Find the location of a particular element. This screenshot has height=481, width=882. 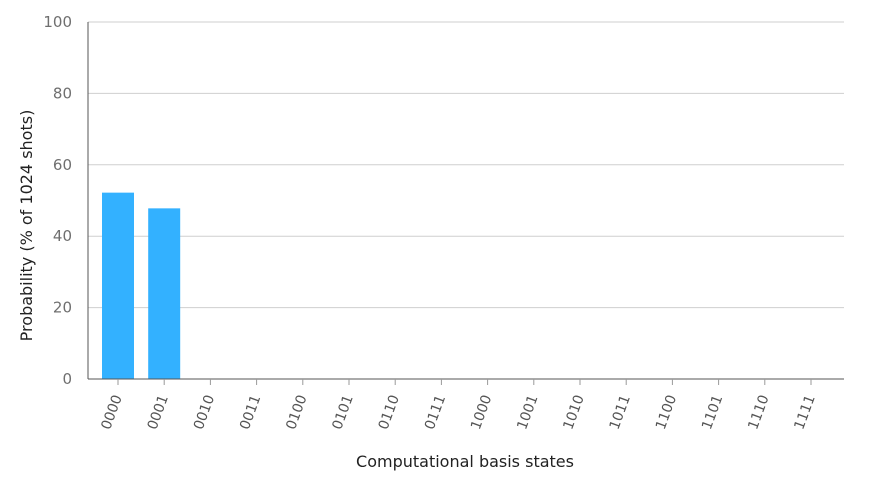

x-tick-label-1101: 1101 is located at coordinates (712, 412).